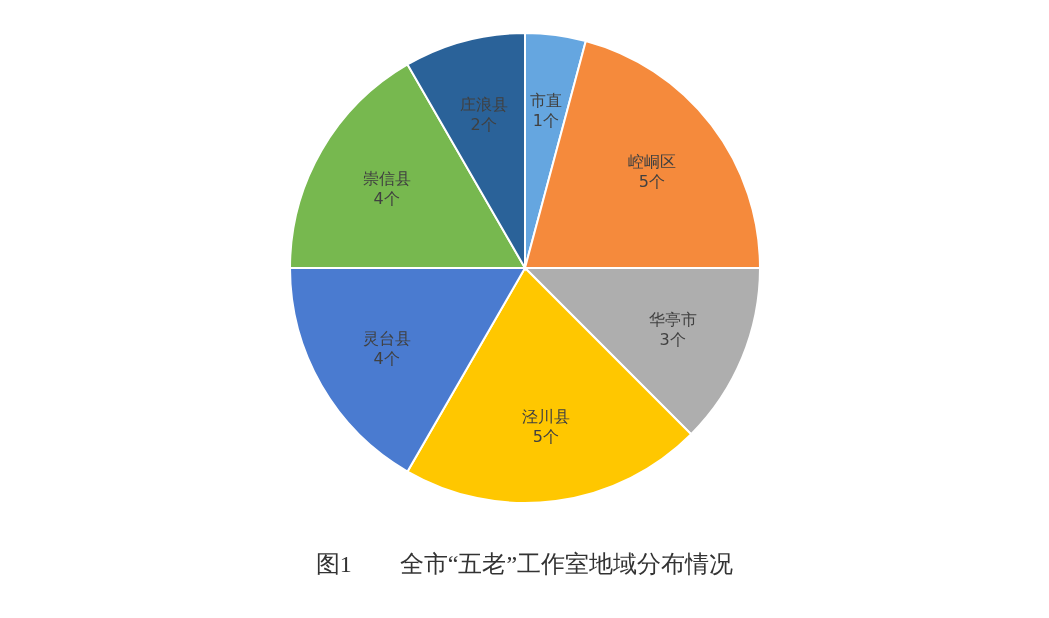  I want to click on text: 图1 全市“五老”工作室地域分布情况, so click(524, 564).